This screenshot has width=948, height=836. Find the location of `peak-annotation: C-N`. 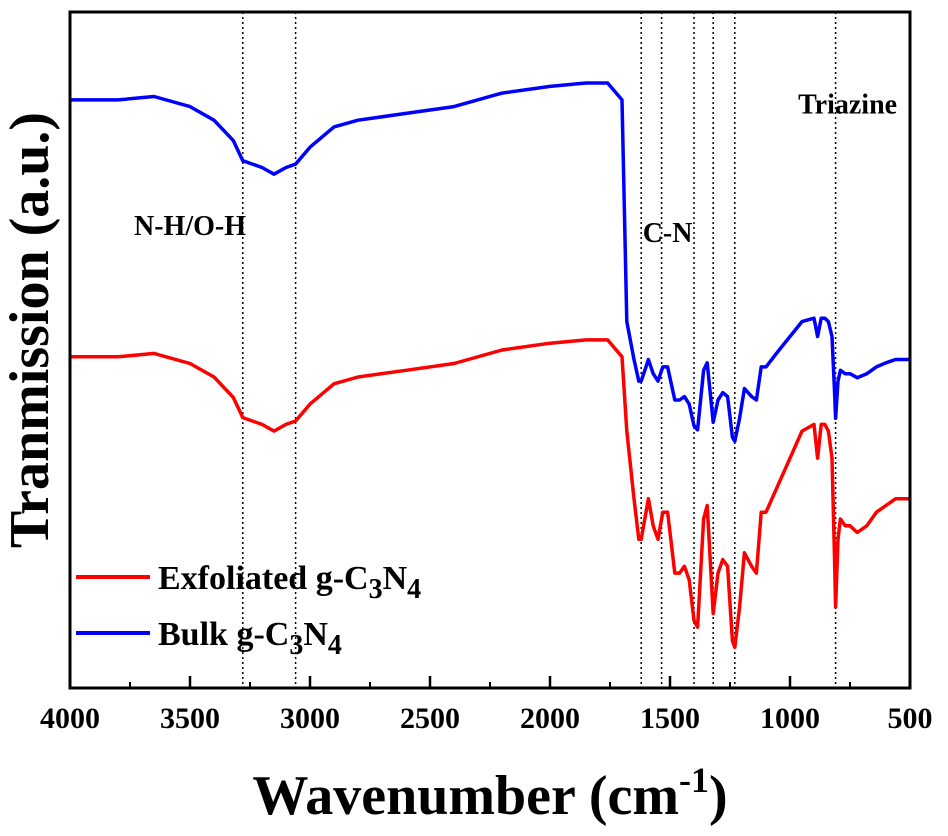

peak-annotation: C-N is located at coordinates (668, 233).